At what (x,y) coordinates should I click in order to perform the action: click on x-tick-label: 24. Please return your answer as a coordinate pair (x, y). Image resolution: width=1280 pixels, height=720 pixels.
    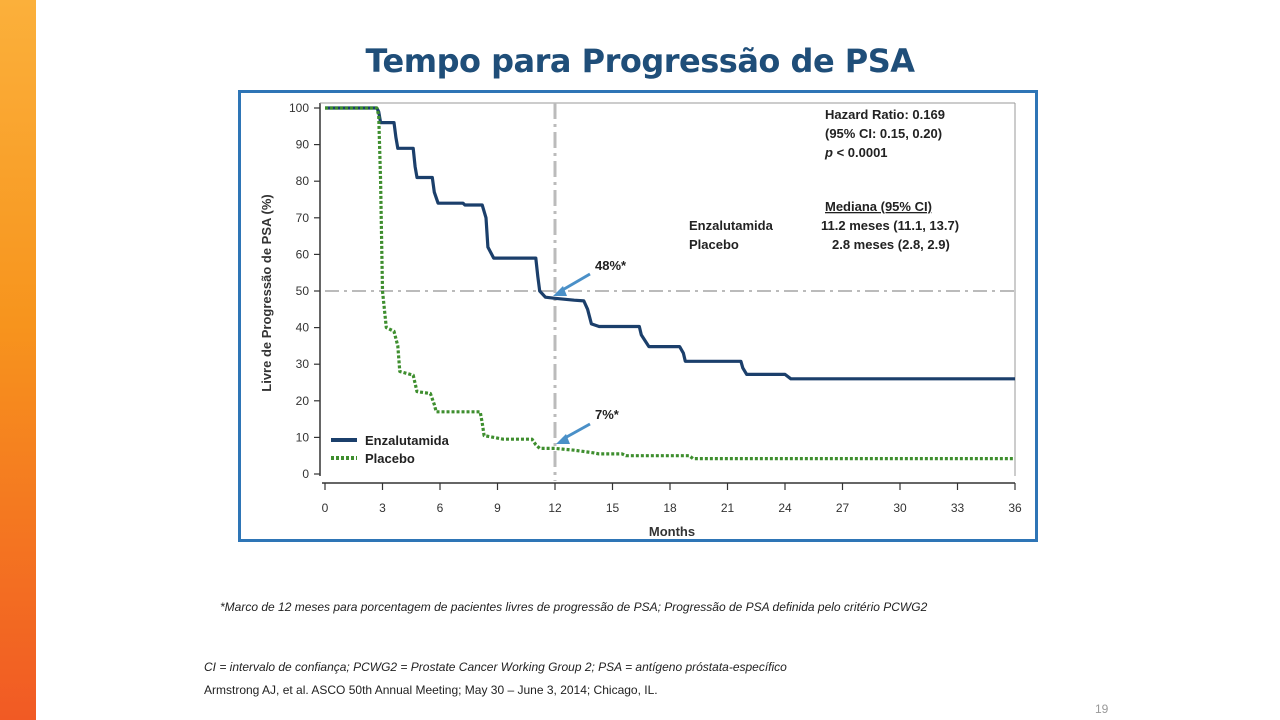
    Looking at the image, I should click on (785, 508).